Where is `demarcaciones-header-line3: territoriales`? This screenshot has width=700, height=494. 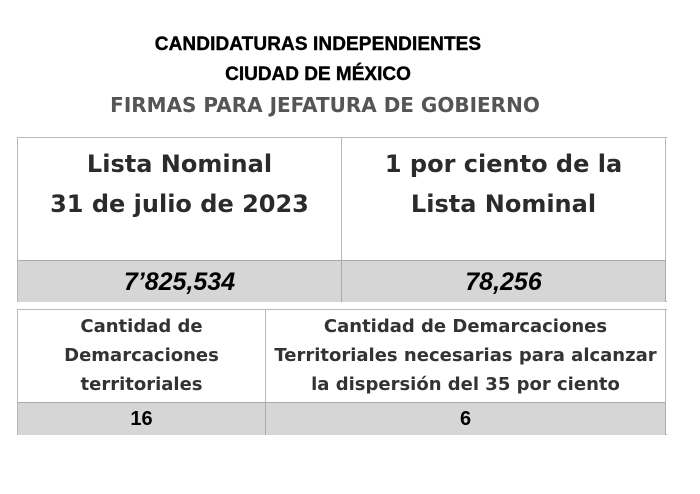
demarcaciones-header-line3: territoriales is located at coordinates (141, 384).